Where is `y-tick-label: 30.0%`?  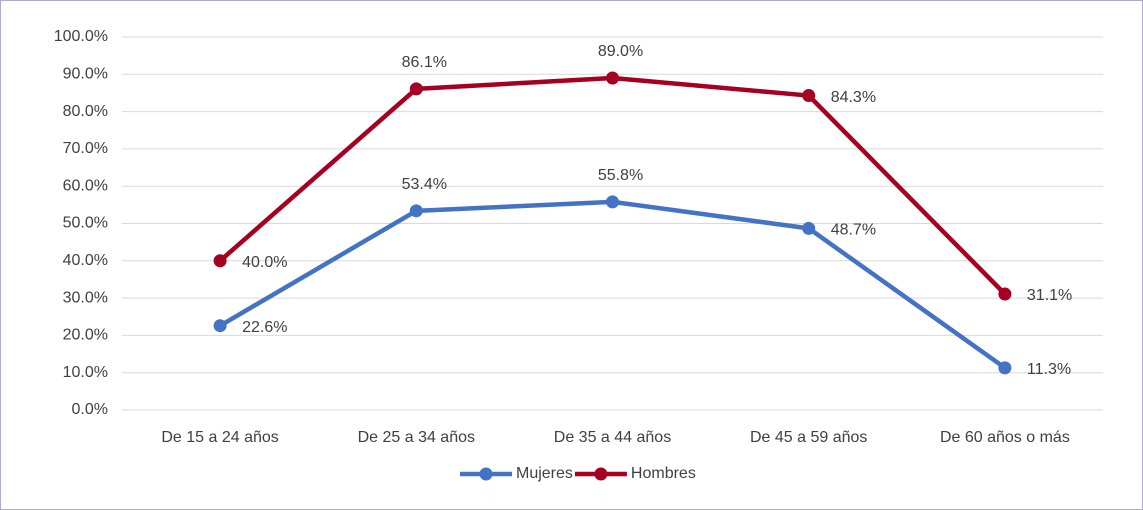
y-tick-label: 30.0% is located at coordinates (85, 297).